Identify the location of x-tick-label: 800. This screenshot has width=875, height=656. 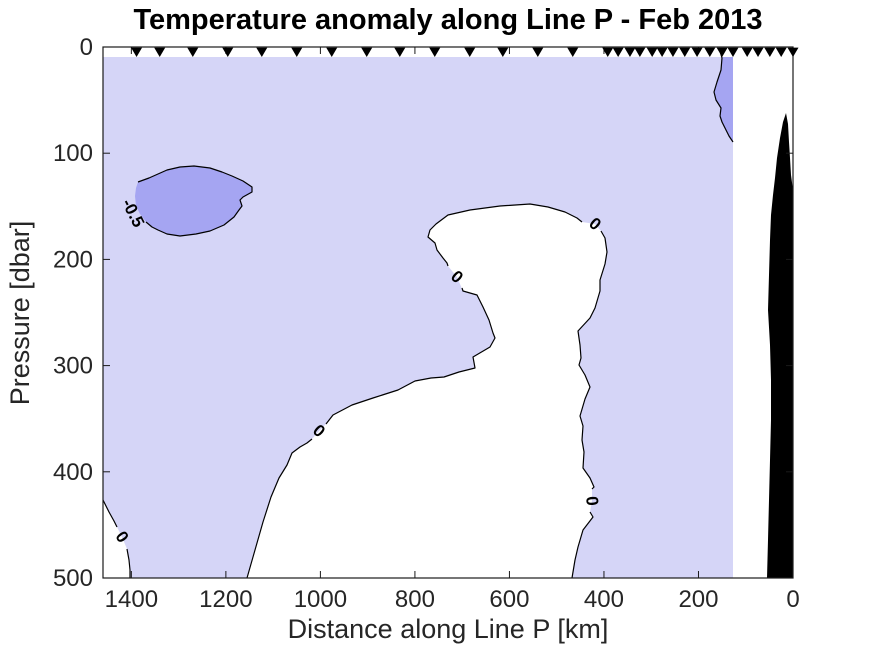
(415, 599).